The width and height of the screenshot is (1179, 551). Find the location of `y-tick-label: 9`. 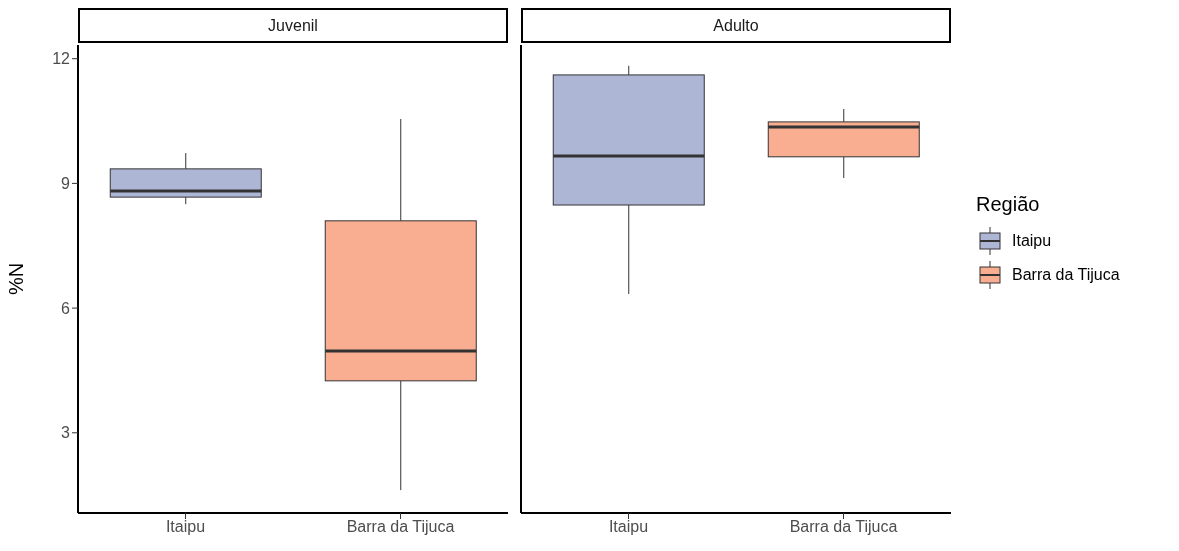

y-tick-label: 9 is located at coordinates (66, 184).